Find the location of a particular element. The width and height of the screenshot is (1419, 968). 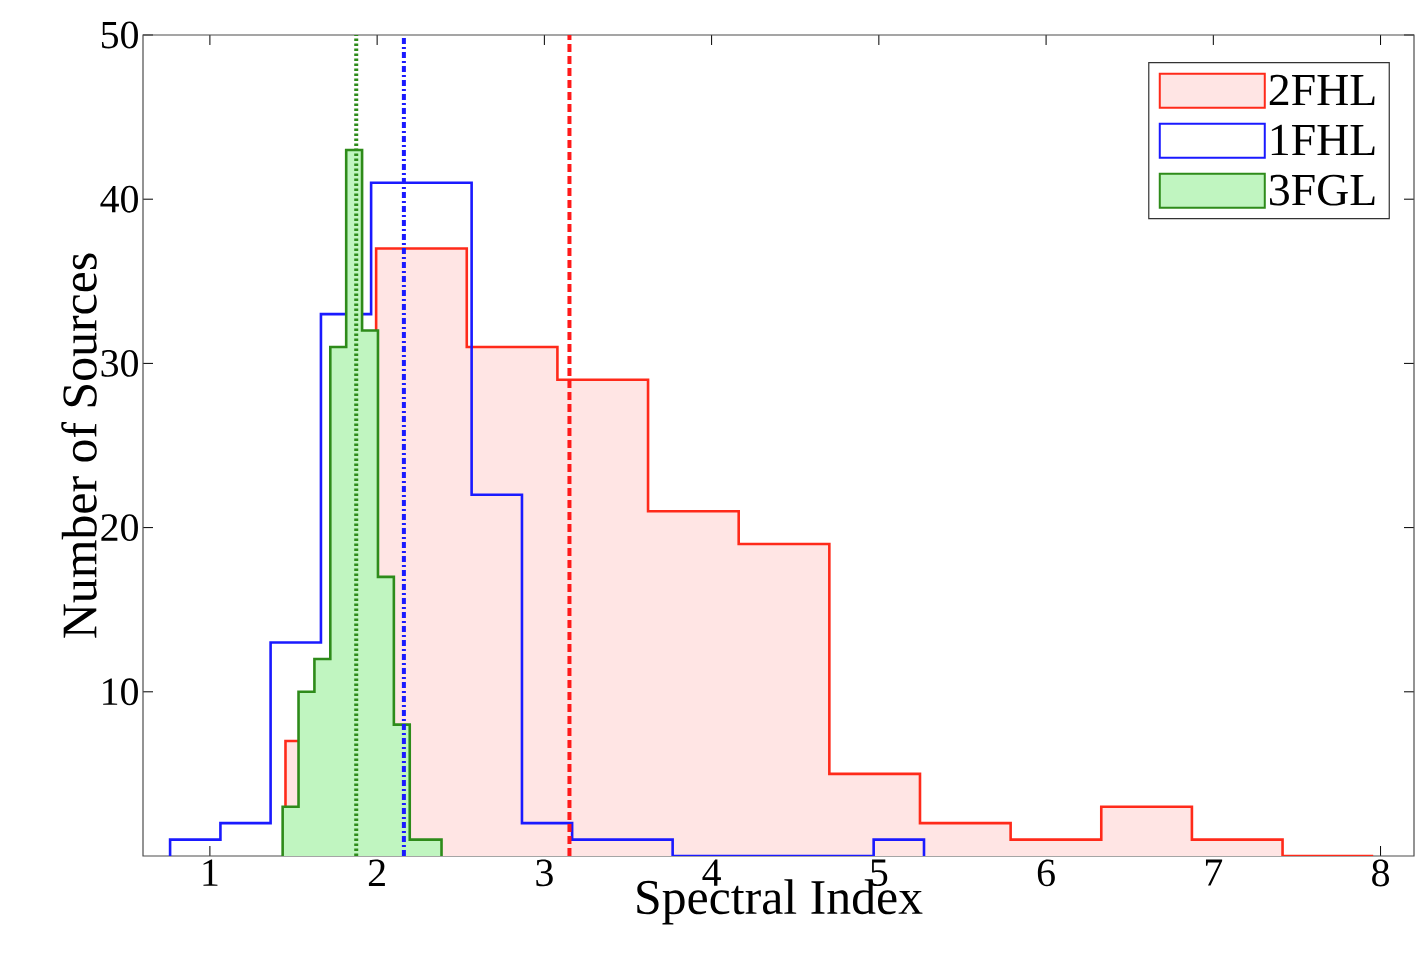

x-tick-label: 1 is located at coordinates (210, 872).